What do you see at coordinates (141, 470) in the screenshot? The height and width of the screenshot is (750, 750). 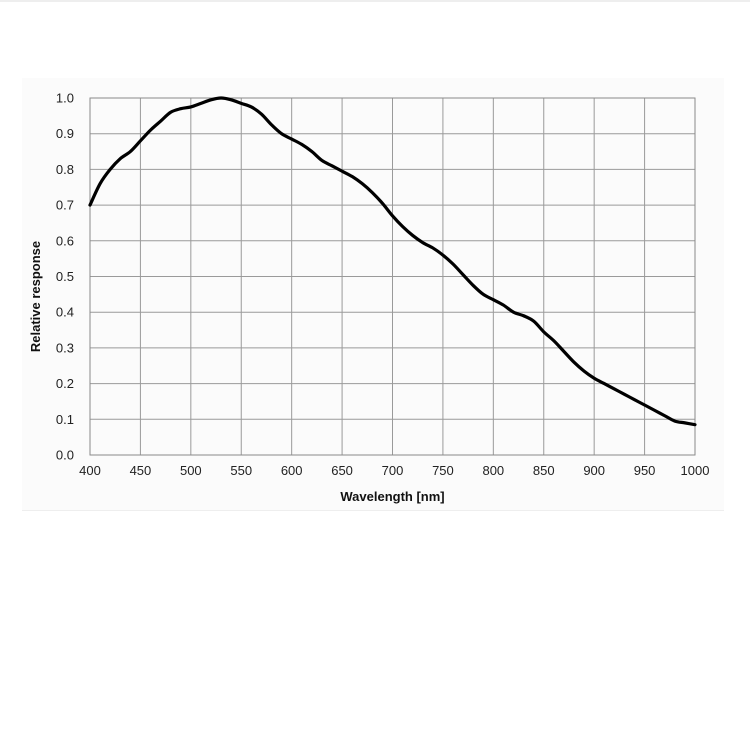 I see `x-tick-label: 450` at bounding box center [141, 470].